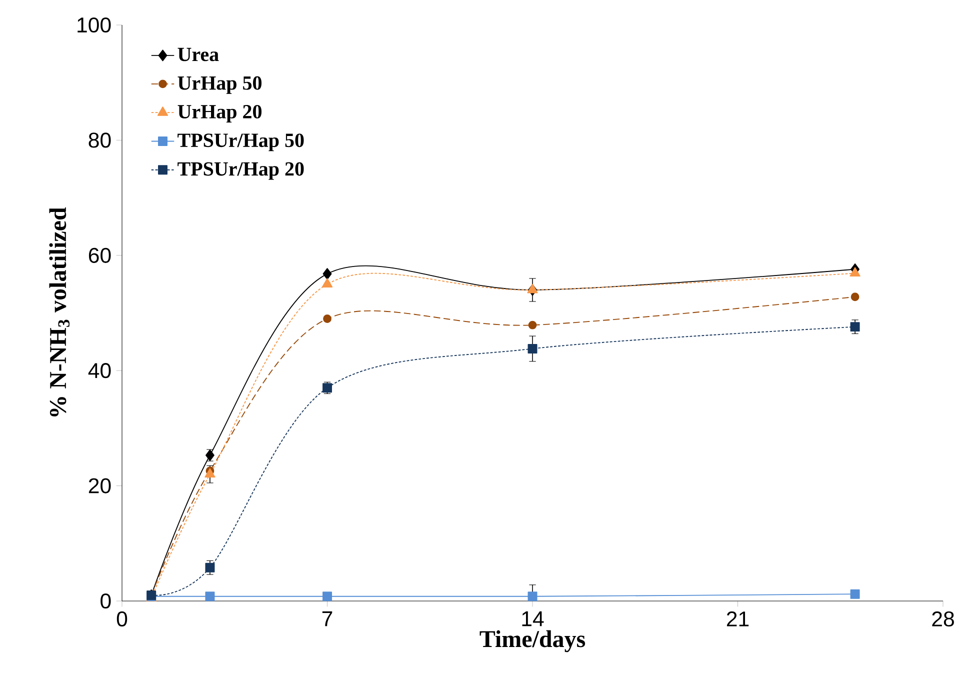 This screenshot has width=959, height=690. I want to click on x-tick-label: 0, so click(122, 619).